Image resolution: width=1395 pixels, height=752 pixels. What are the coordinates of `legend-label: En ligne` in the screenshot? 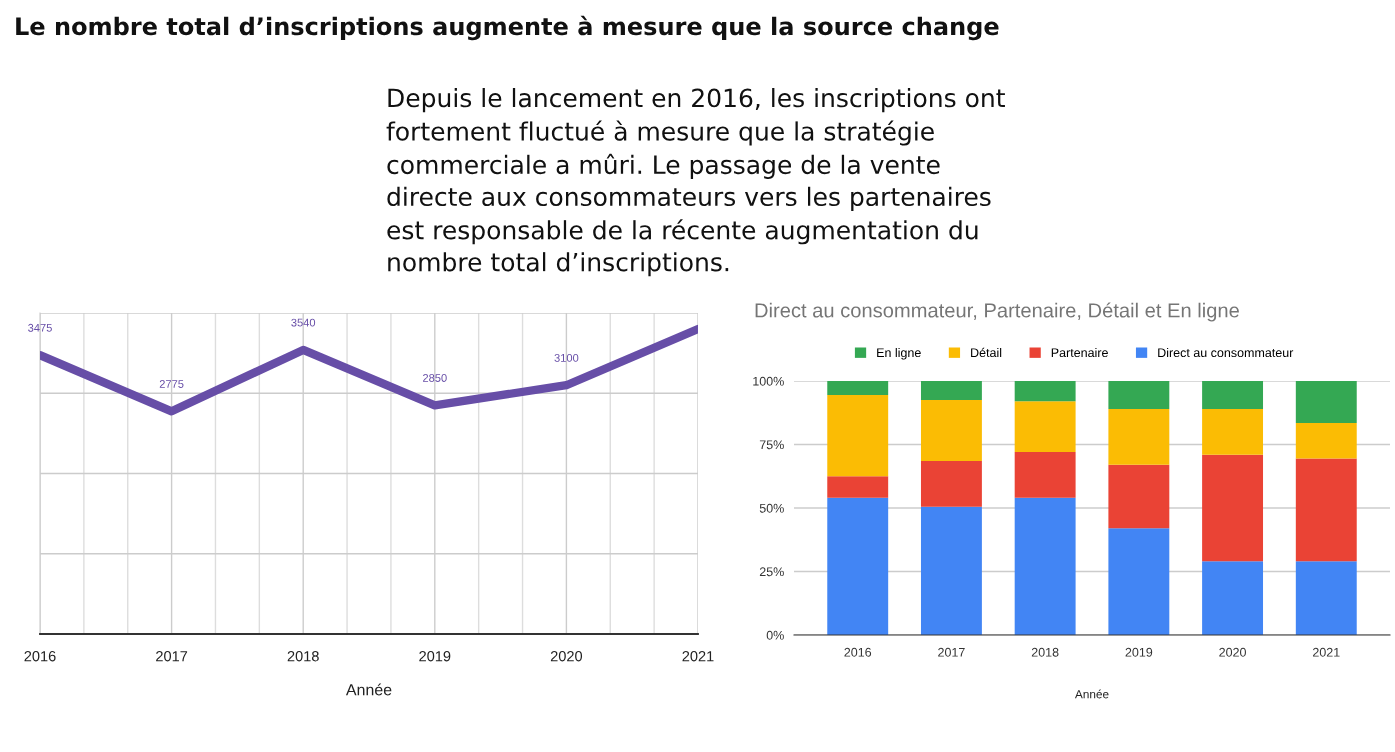 It's located at (899, 353).